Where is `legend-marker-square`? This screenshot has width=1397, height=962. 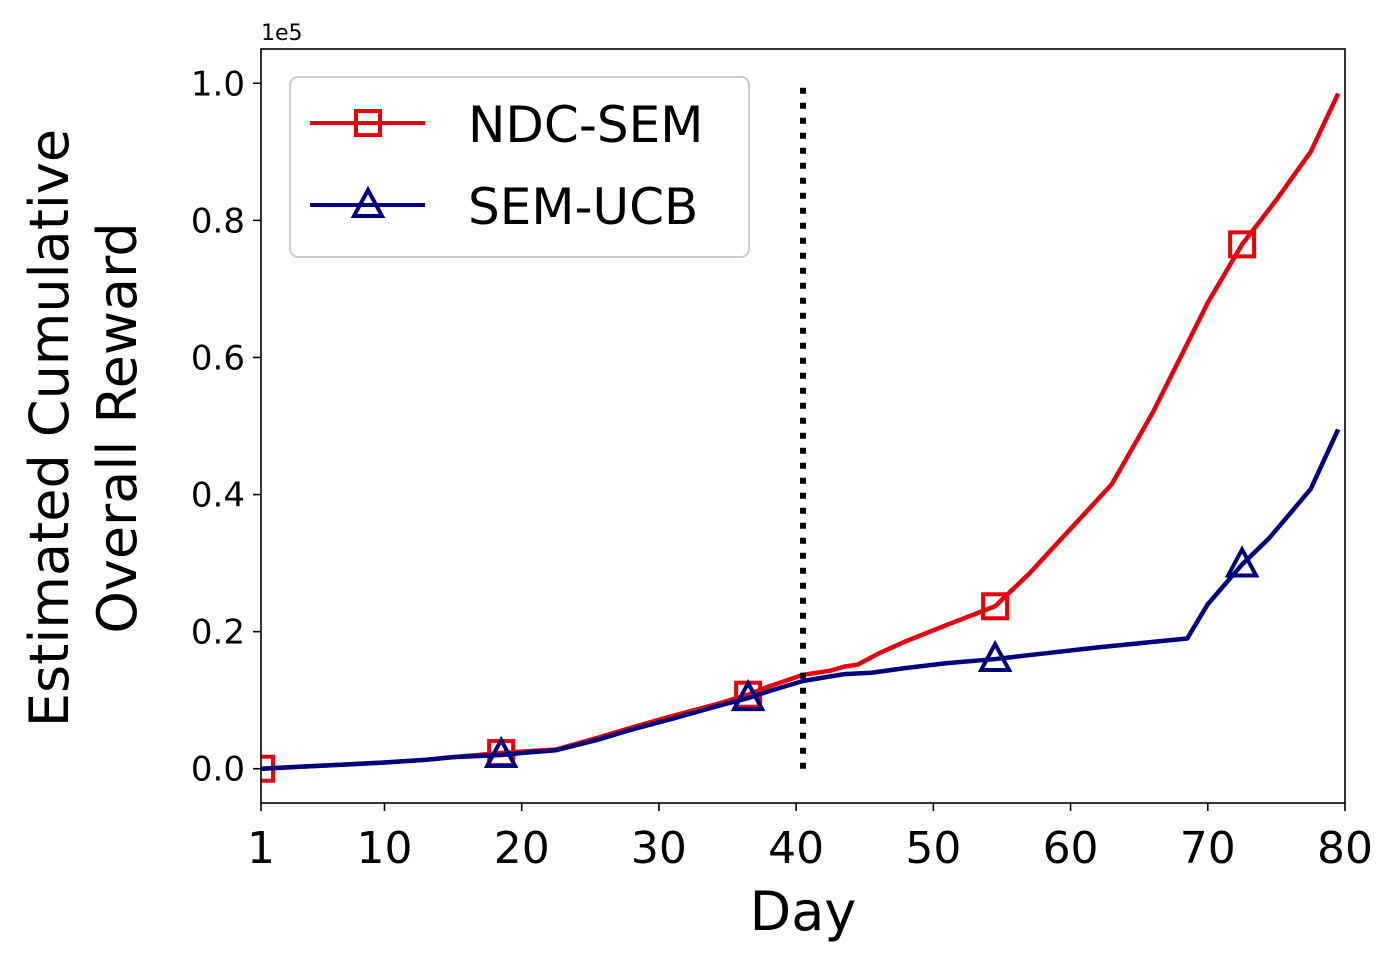
legend-marker-square is located at coordinates (368, 123).